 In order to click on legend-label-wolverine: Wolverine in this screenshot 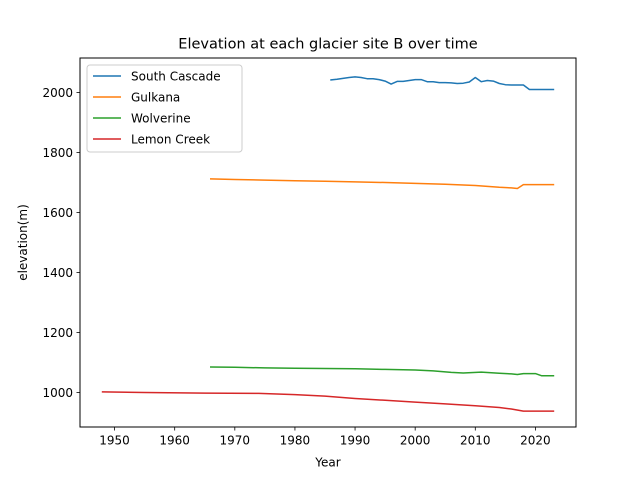, I will do `click(161, 119)`.